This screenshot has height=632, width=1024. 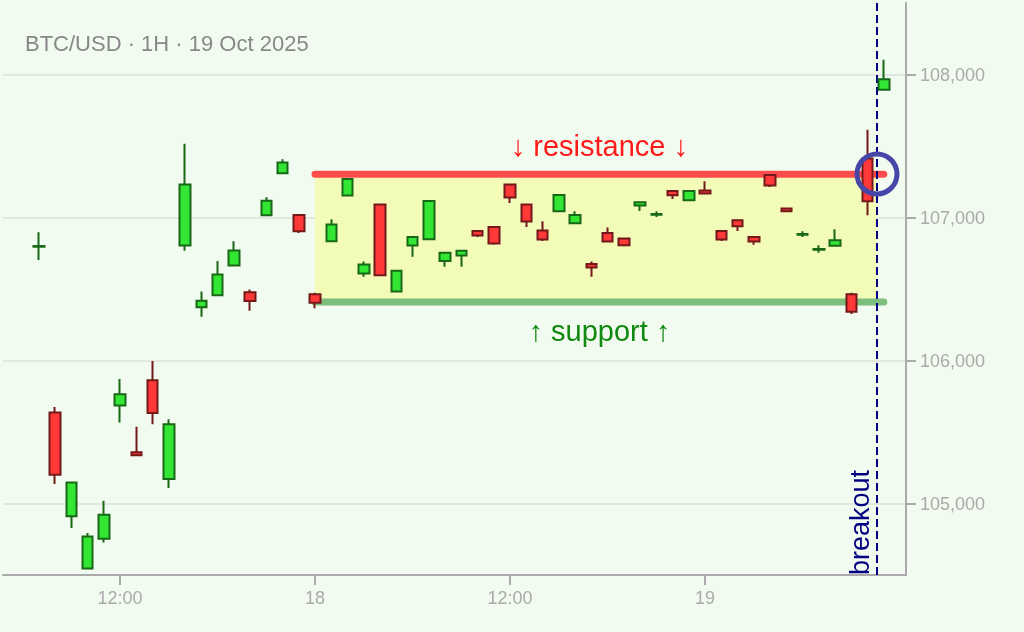 What do you see at coordinates (953, 503) in the screenshot?
I see `y-tick-label: 105,000` at bounding box center [953, 503].